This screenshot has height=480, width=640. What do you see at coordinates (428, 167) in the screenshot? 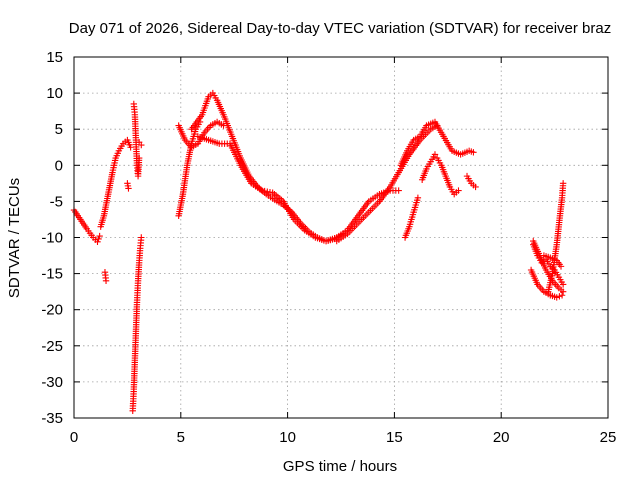
I see `series-arc-p` at bounding box center [428, 167].